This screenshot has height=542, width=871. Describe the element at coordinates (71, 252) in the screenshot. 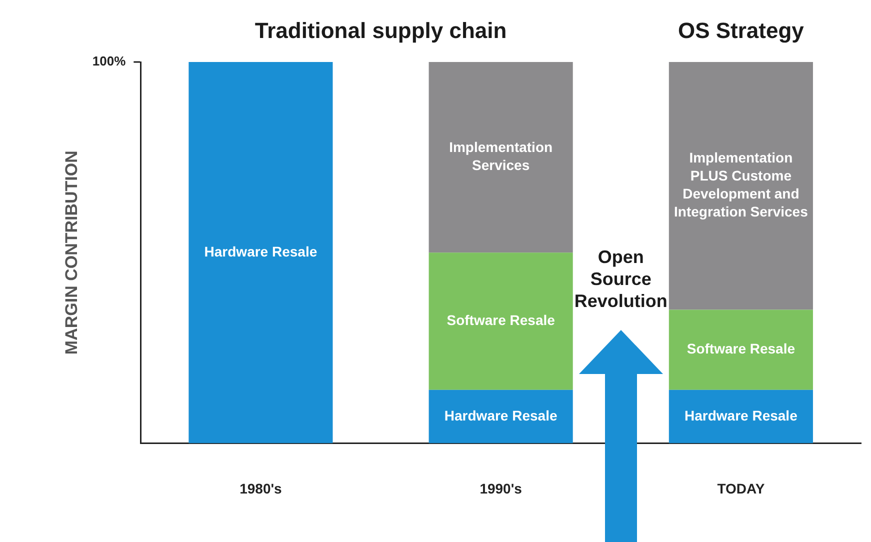

I see `y-axis-title: MARGIN CONTRIBUTION` at that location.